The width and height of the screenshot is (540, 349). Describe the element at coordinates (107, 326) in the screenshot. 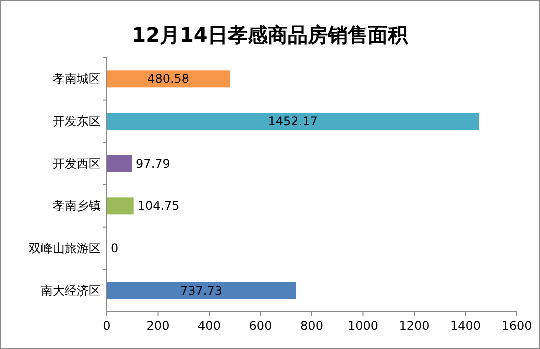

I see `x-tick-label: 0` at that location.